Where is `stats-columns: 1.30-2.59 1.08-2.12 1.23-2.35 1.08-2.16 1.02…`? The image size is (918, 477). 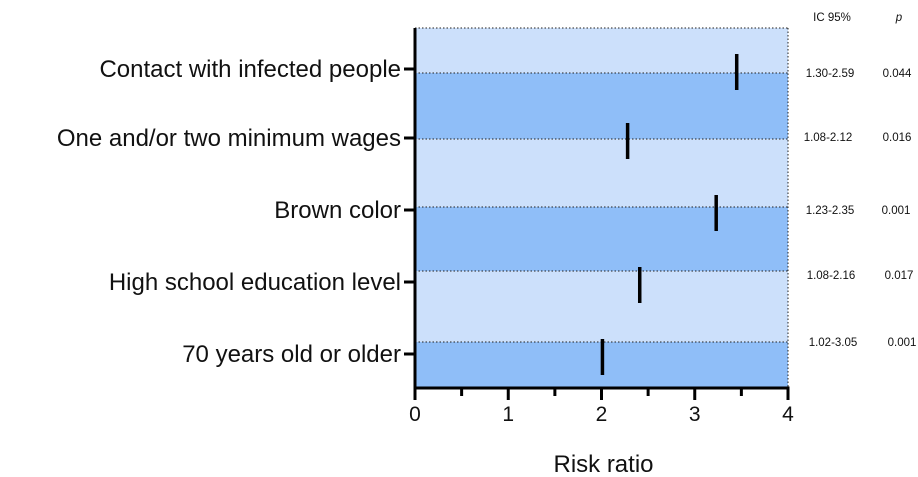
stats-columns: 1.30-2.59 1.08-2.12 1.23-2.35 1.08-2.16 1.02… is located at coordinates (860, 208).